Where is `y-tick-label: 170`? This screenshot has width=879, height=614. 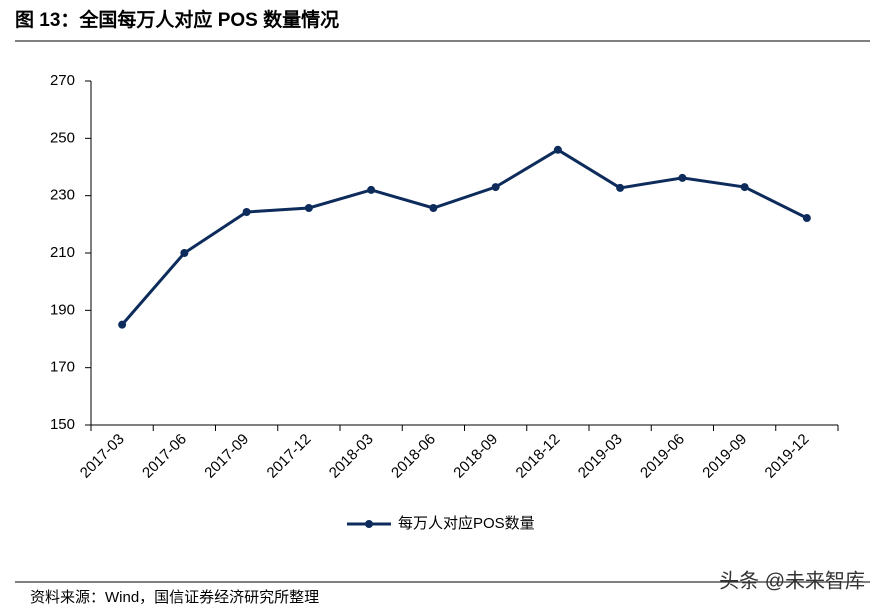 y-tick-label: 170 is located at coordinates (62, 367).